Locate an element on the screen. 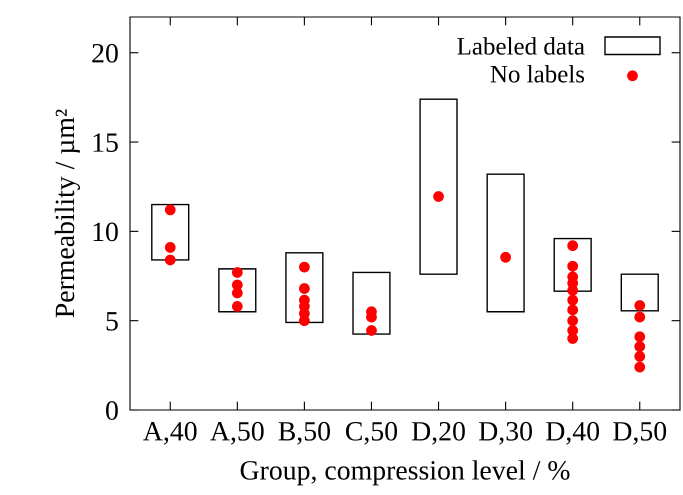 The image size is (683, 495). x-tick-label: D,40 is located at coordinates (573, 433).